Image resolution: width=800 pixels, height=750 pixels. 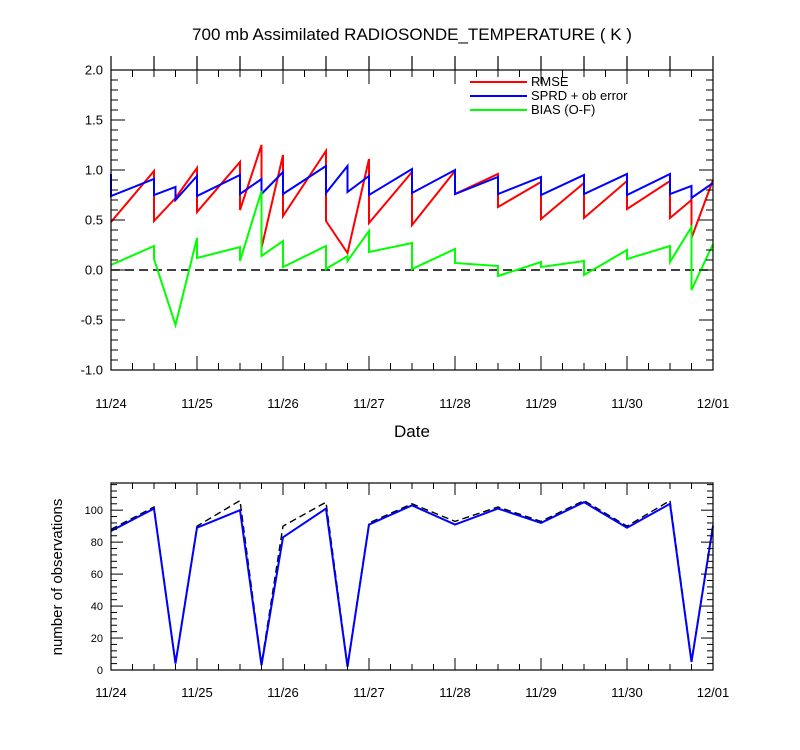 I want to click on top-series-bias-o-f, so click(x=412, y=259).